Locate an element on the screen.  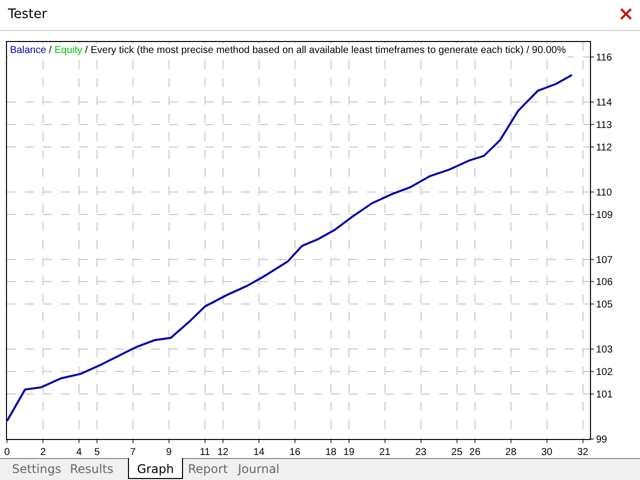
text: Report is located at coordinates (208, 469).